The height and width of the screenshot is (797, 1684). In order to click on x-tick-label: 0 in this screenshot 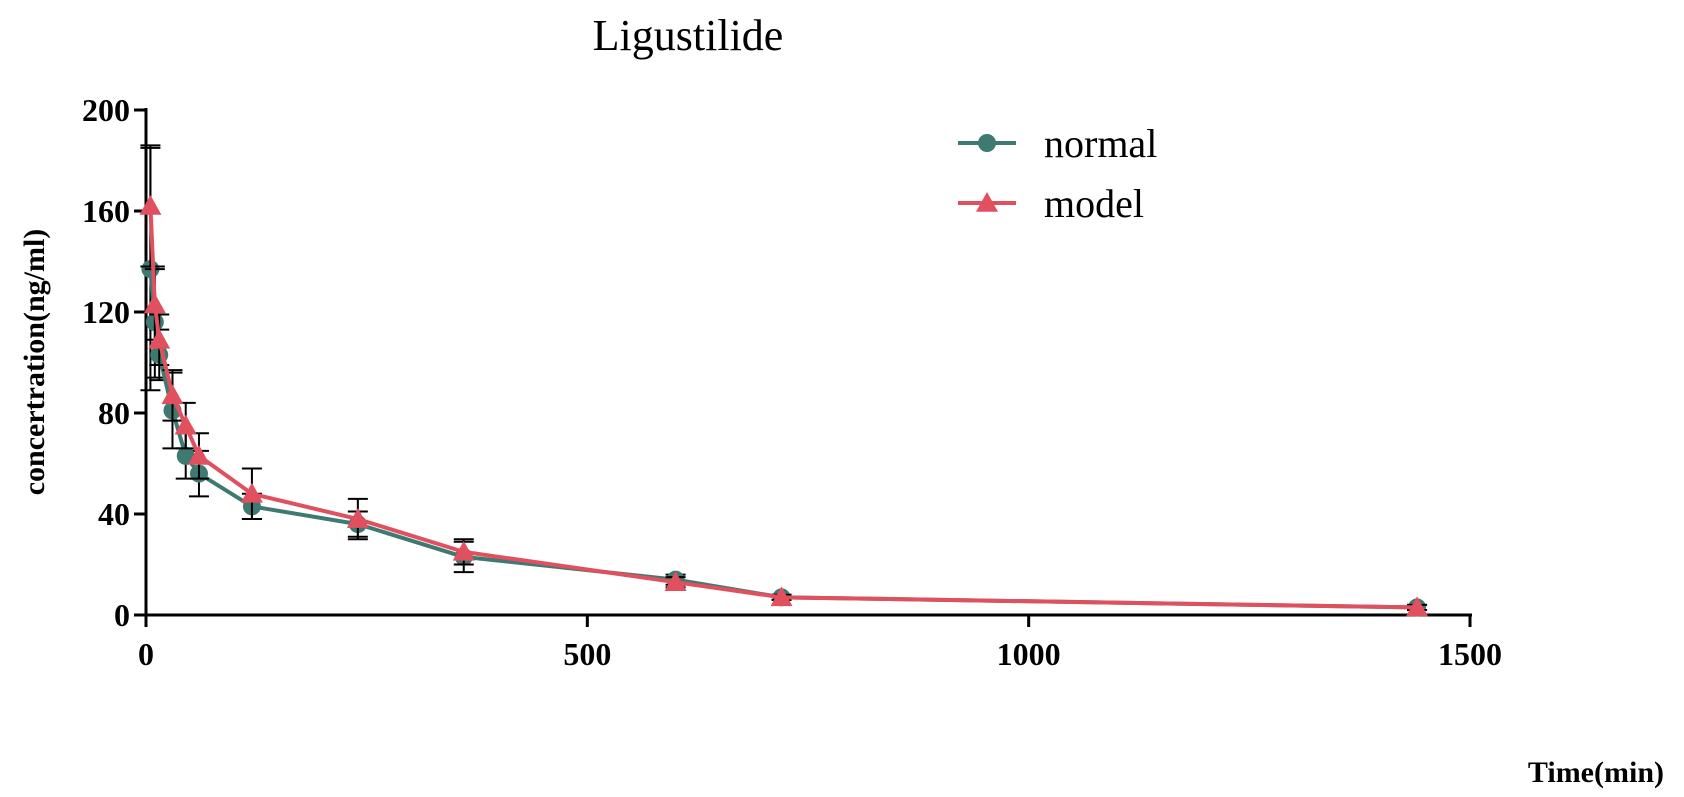, I will do `click(146, 654)`.